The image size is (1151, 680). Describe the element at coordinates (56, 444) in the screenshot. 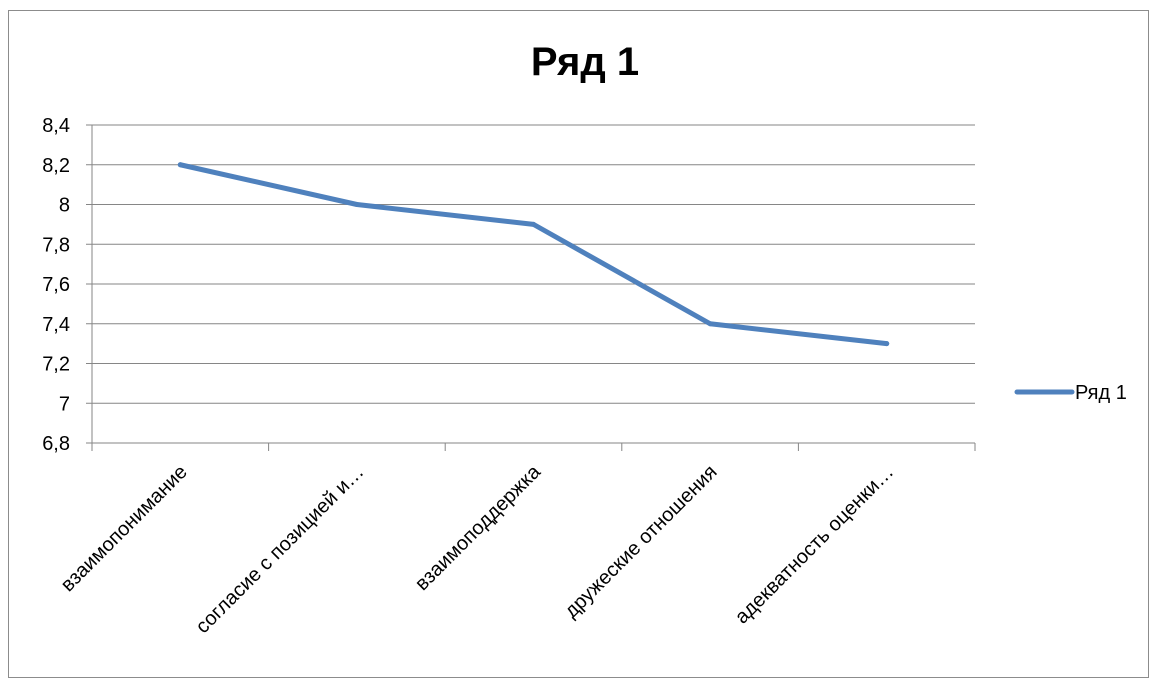

I see `y-tick-label: 6,8` at that location.